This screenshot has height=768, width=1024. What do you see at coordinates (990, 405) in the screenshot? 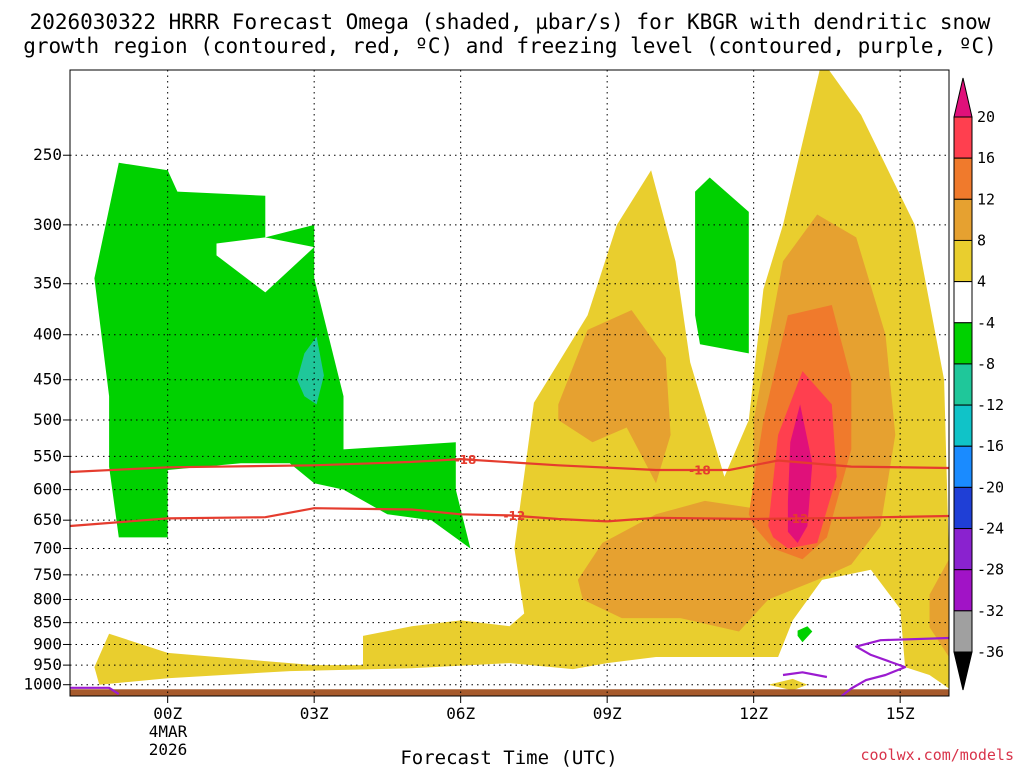
I see `colorbar-label-7: -12` at bounding box center [990, 405].